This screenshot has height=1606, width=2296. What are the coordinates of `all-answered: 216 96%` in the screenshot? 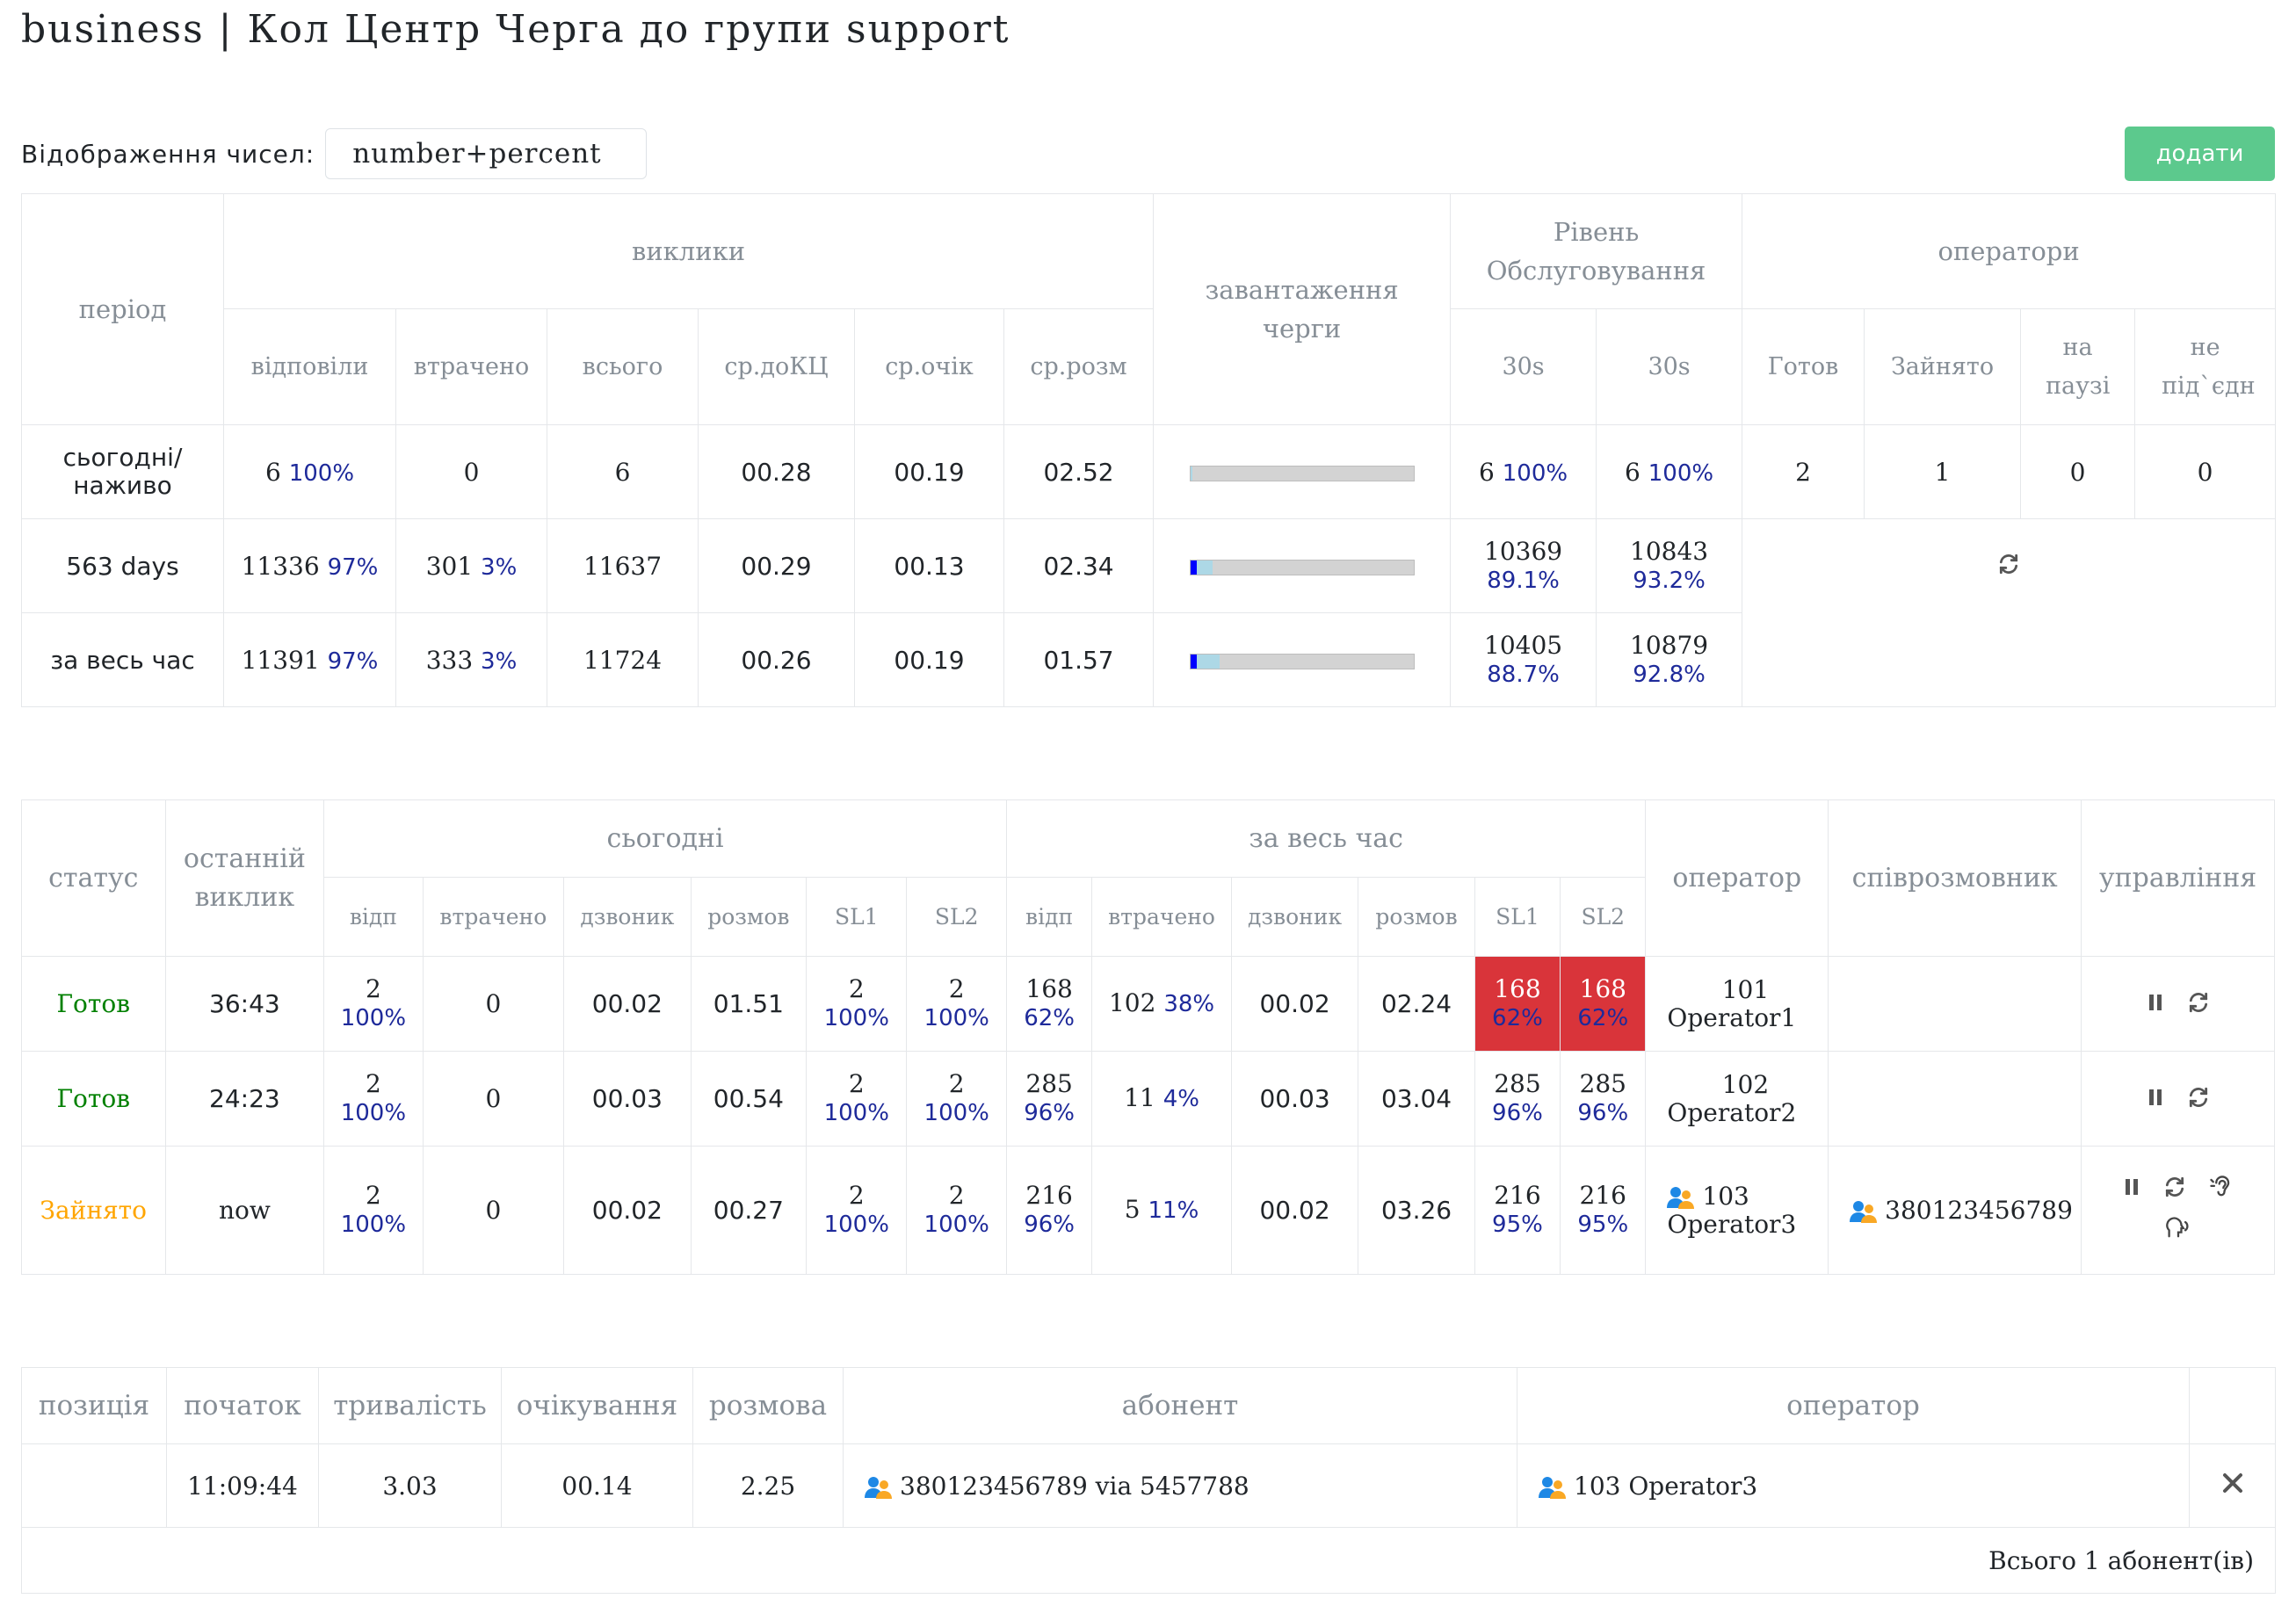 It's located at (1049, 1210).